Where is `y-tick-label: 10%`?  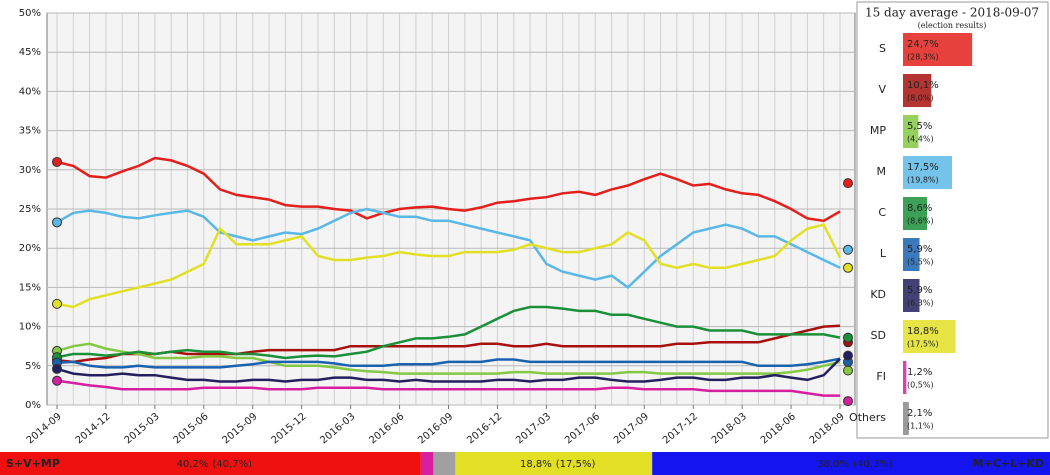
y-tick-label: 10% is located at coordinates (30, 327).